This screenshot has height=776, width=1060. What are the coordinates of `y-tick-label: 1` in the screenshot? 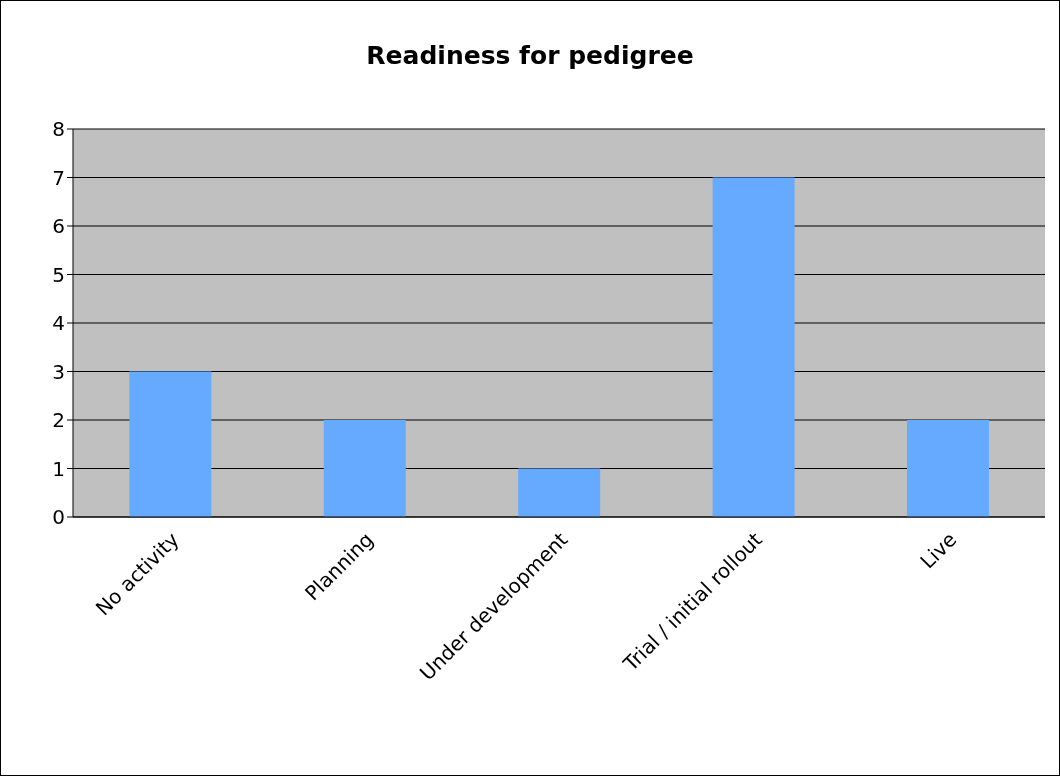 It's located at (58, 468).